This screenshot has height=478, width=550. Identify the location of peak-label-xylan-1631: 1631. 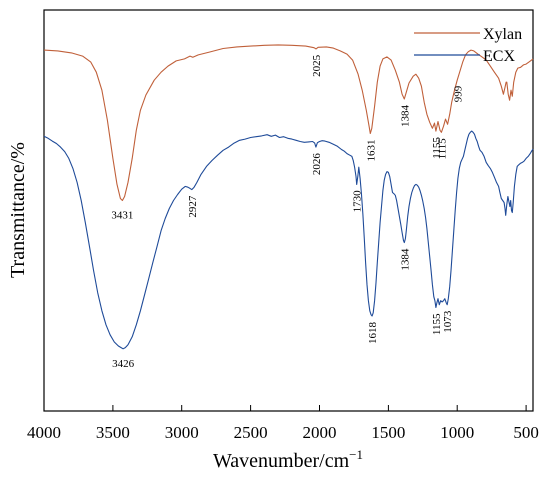
(371, 151).